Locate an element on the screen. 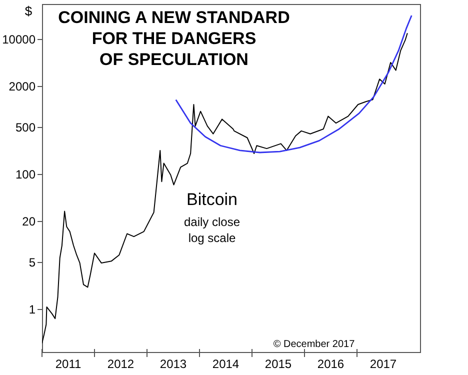 This screenshot has height=375, width=468. annotation: © December 2017 is located at coordinates (314, 344).